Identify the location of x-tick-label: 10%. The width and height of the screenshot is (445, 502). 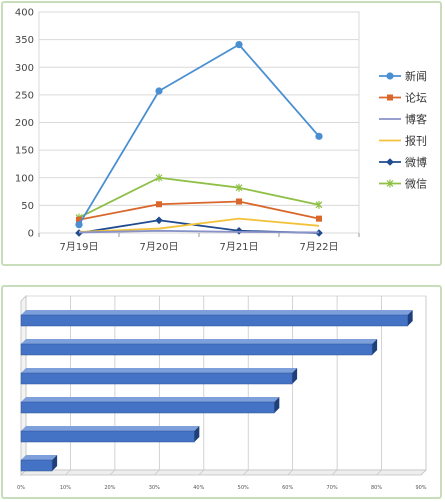
(65, 488).